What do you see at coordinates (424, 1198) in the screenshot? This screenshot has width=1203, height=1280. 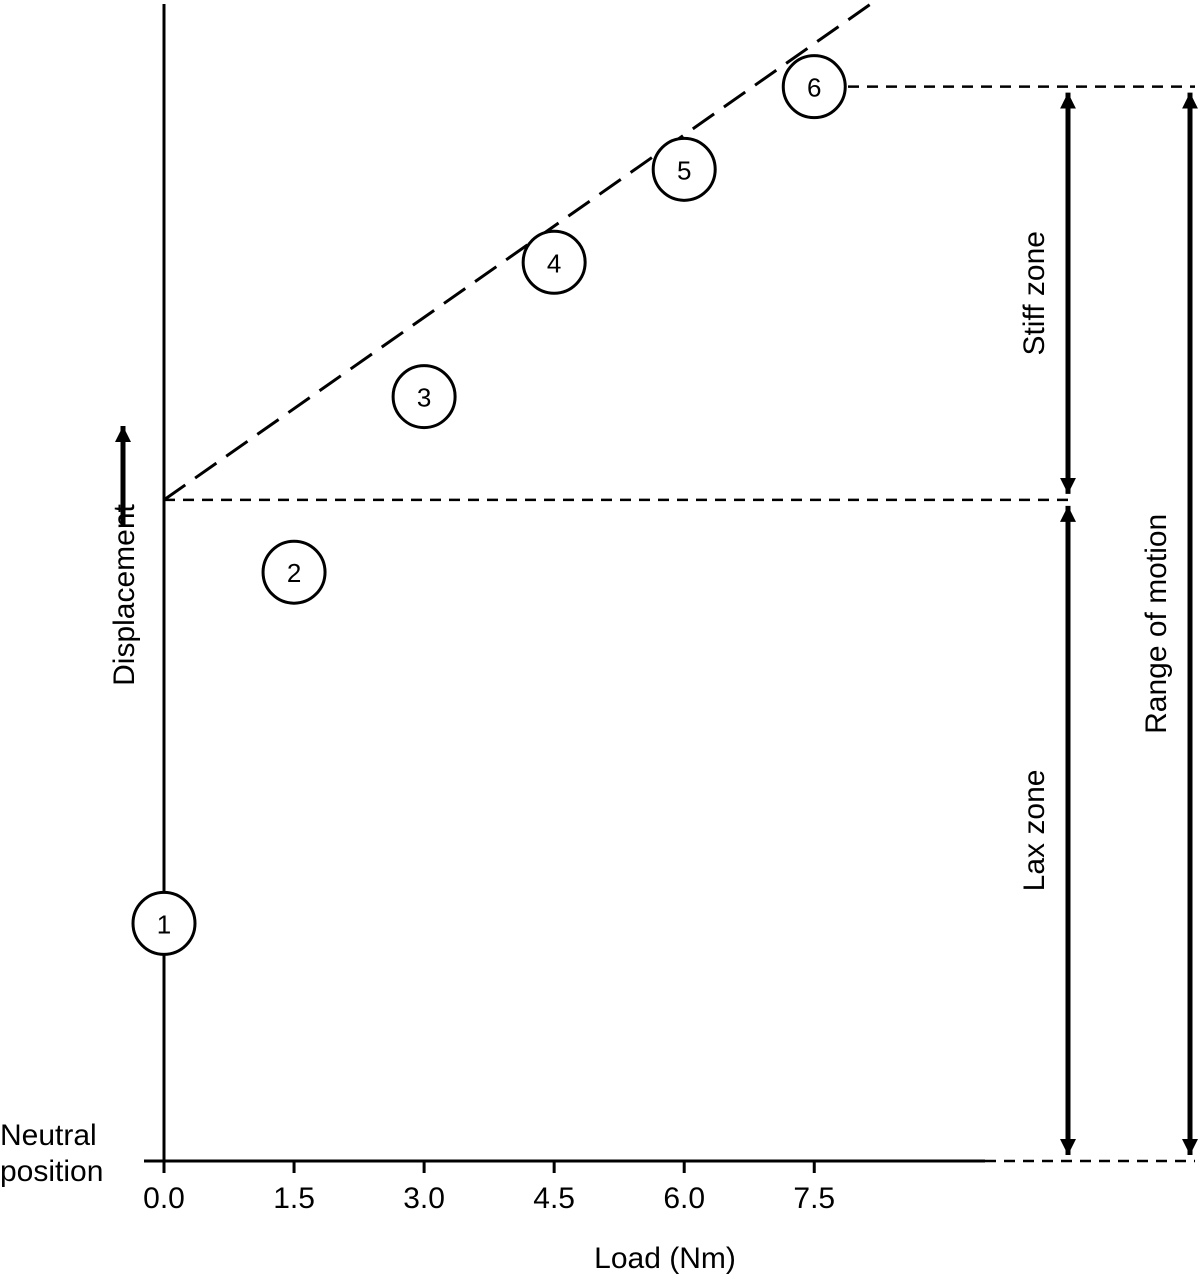 I see `x-tick-label: 3.0` at bounding box center [424, 1198].